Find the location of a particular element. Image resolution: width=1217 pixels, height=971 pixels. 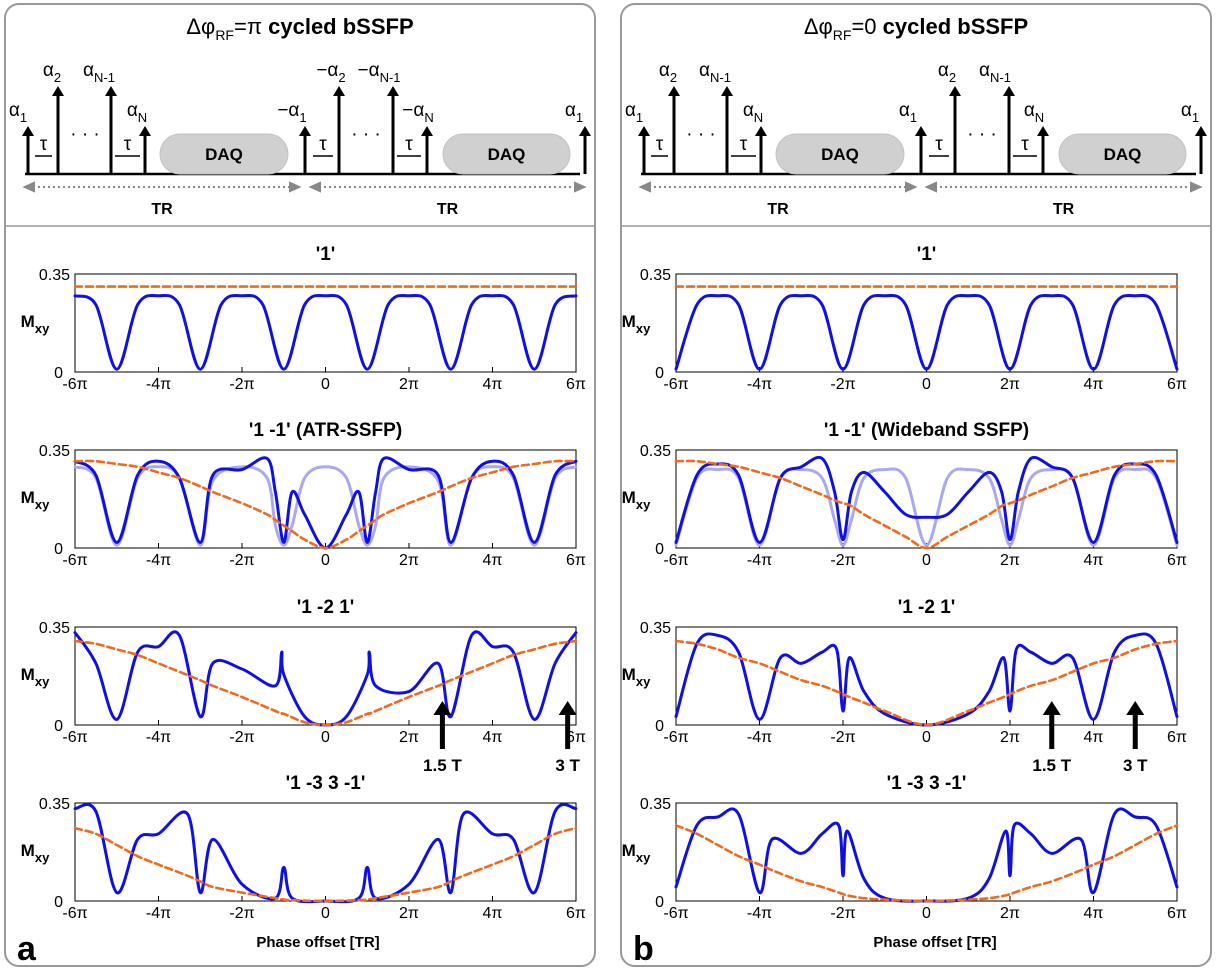

plot-title: '1 -1' (Wideband SSFP) is located at coordinates (926, 430).